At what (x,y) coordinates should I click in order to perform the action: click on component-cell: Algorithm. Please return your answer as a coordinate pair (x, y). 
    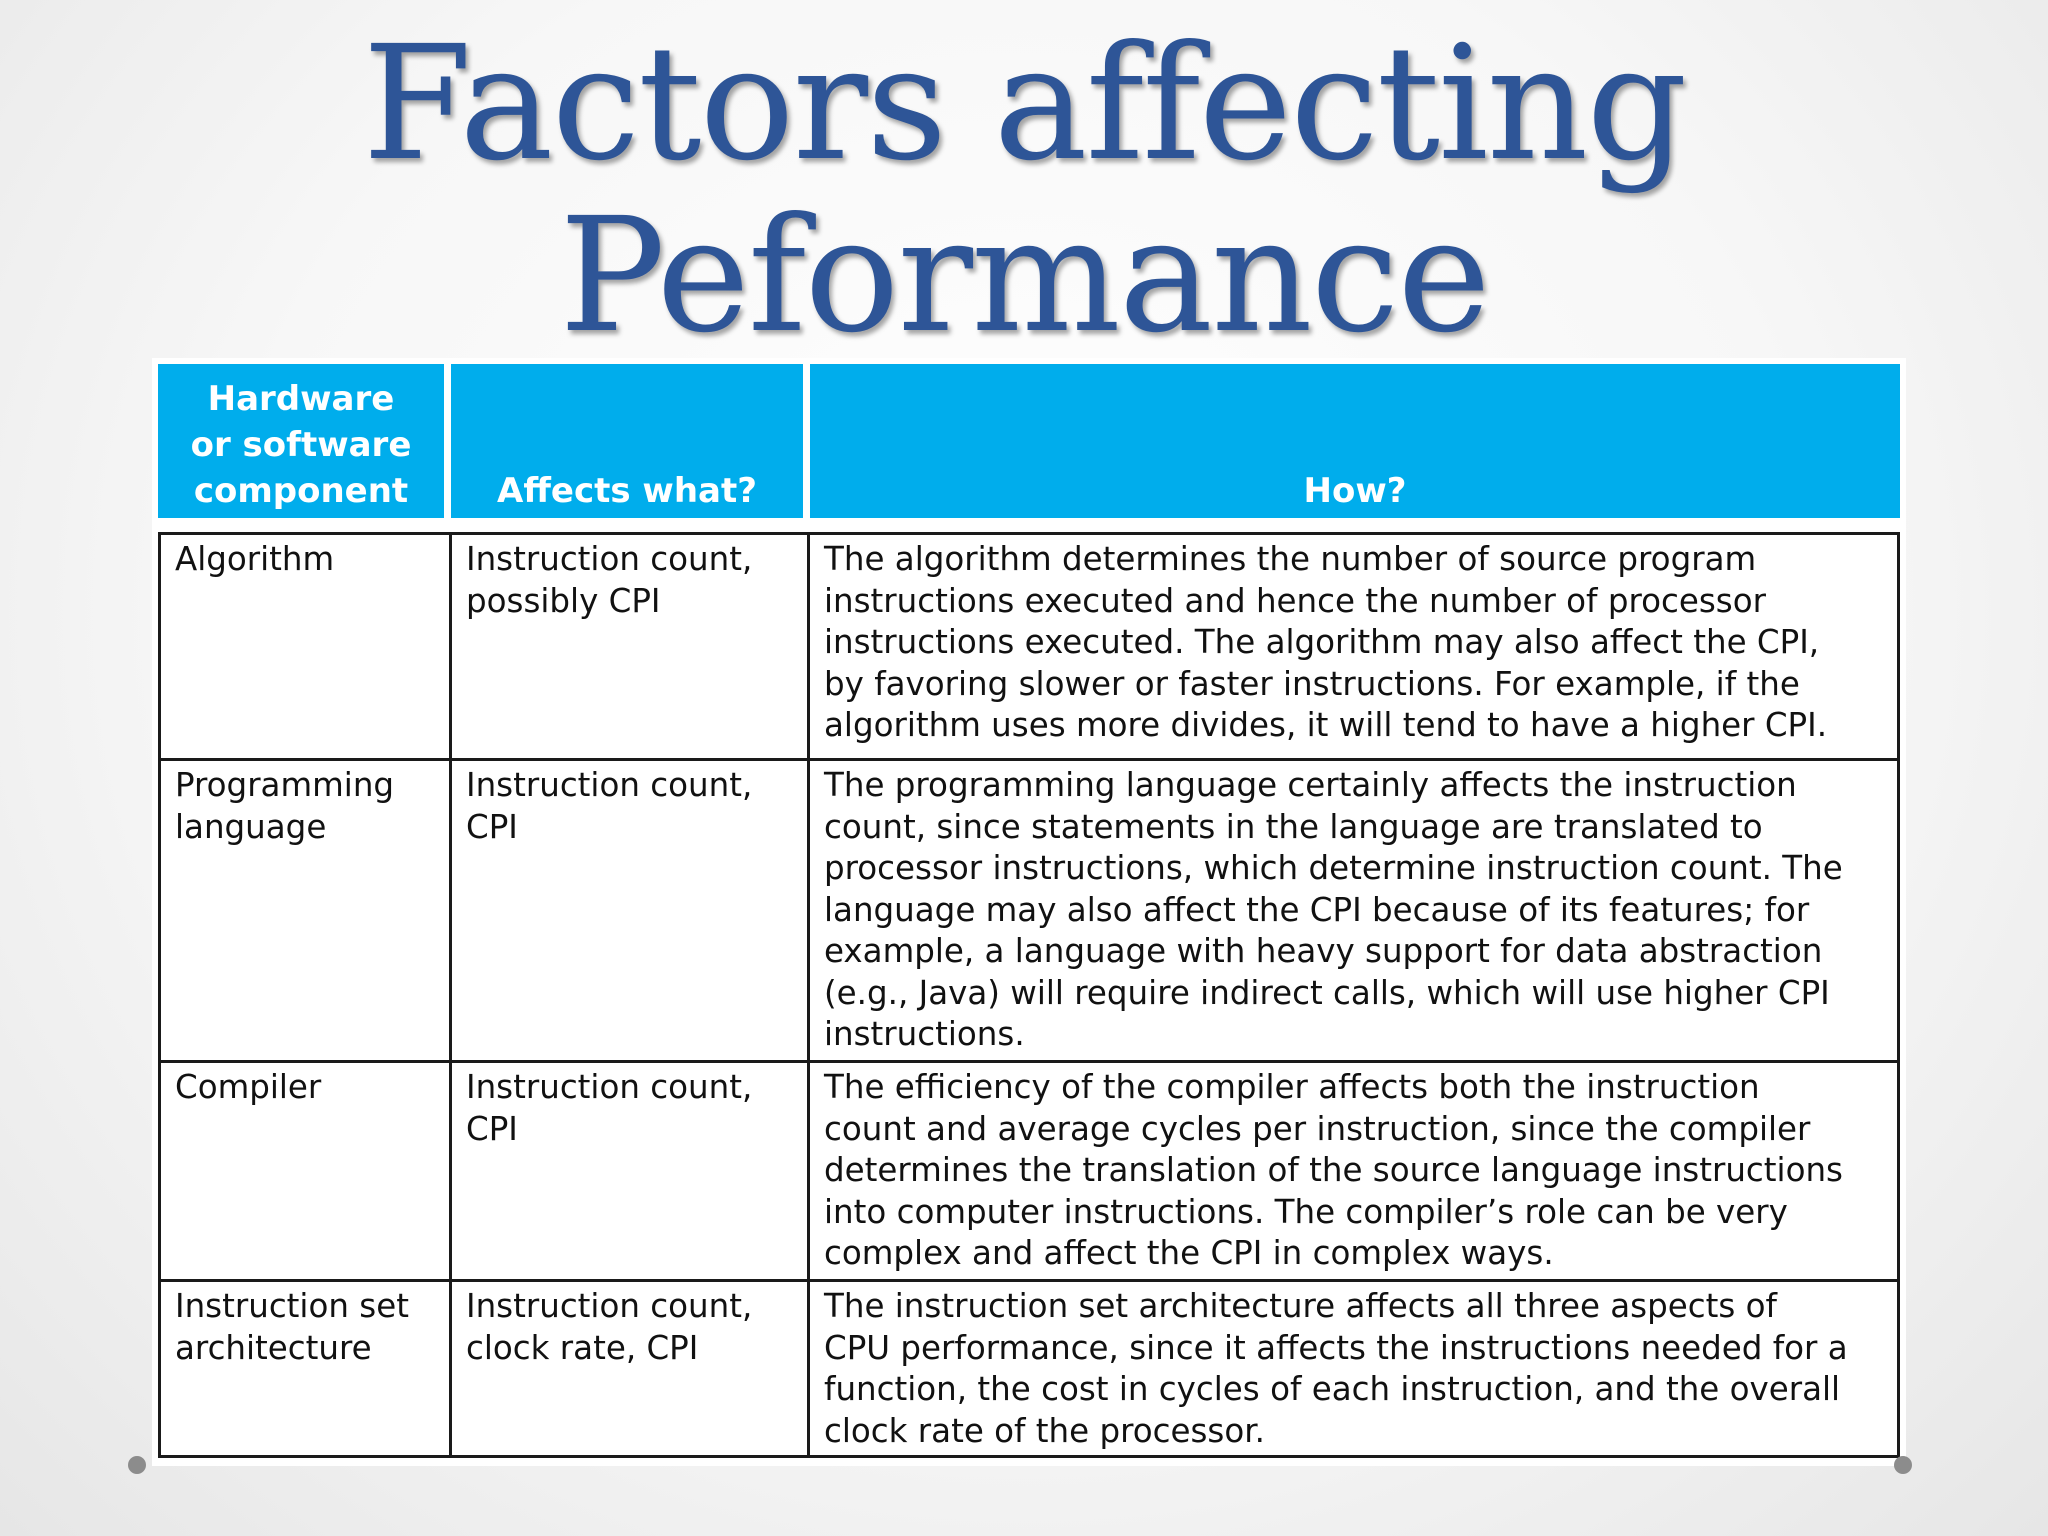
    Looking at the image, I should click on (255, 559).